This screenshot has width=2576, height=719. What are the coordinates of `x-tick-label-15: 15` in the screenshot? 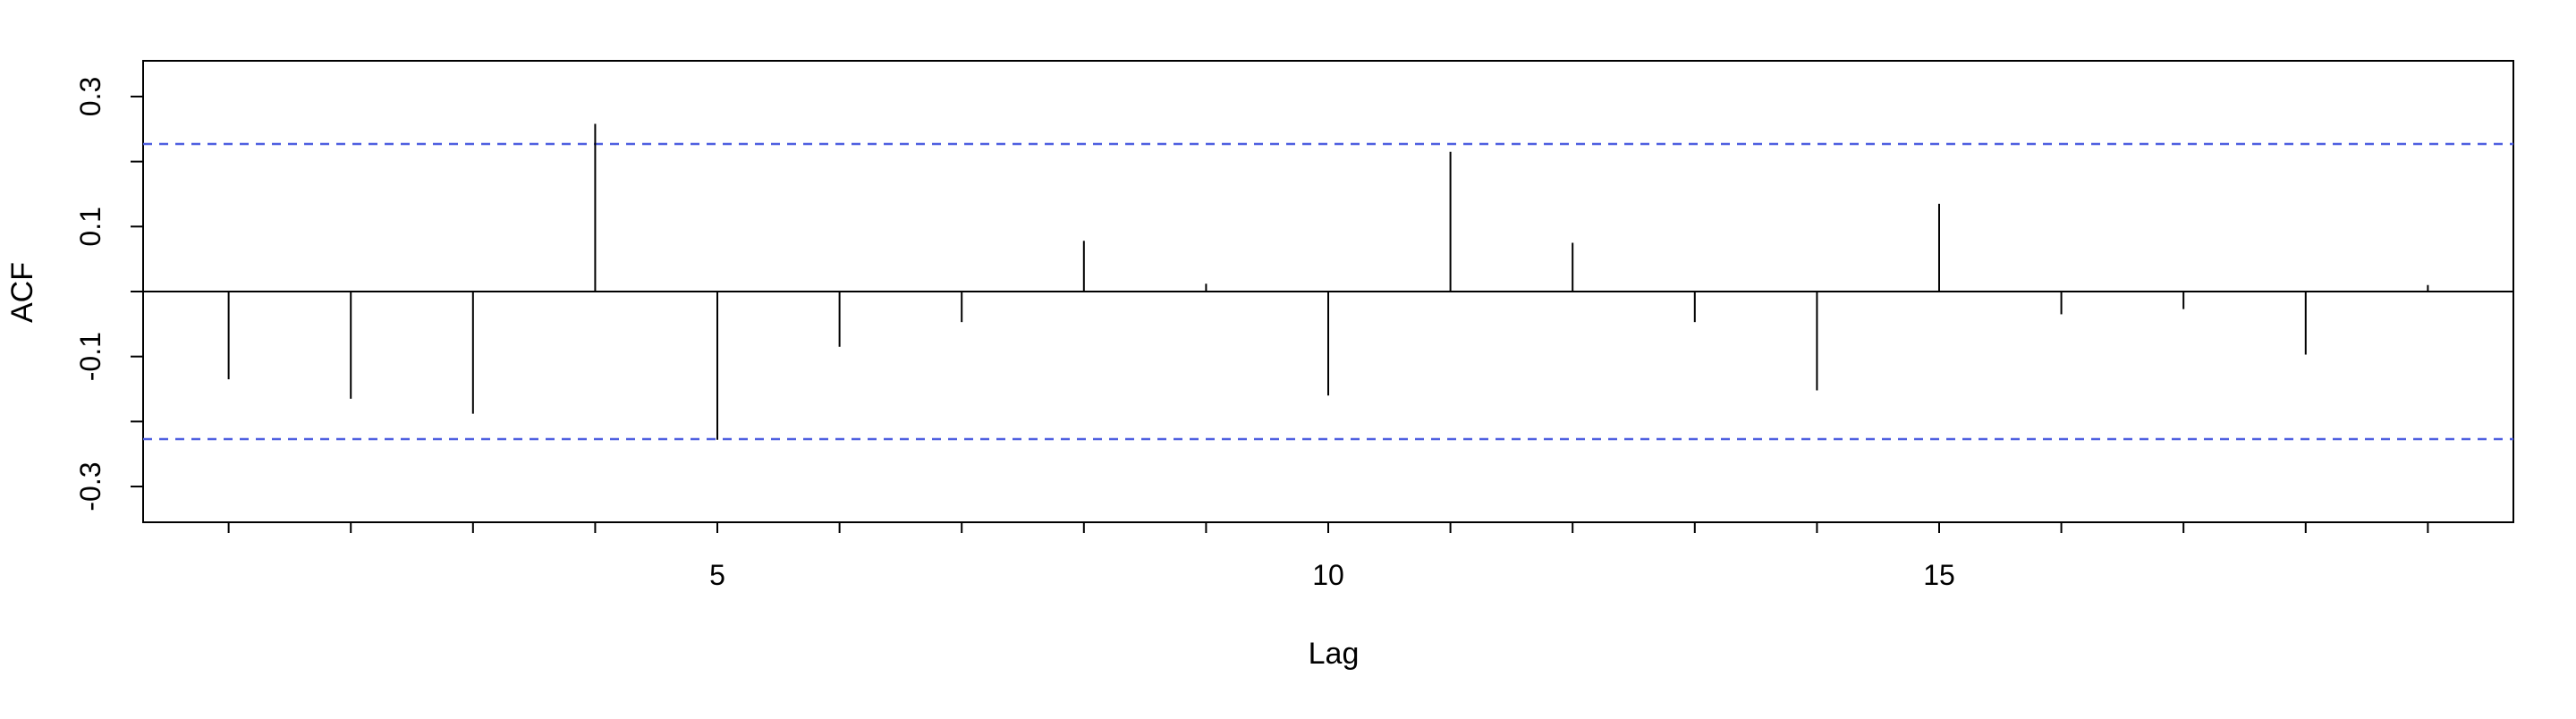 It's located at (1939, 575).